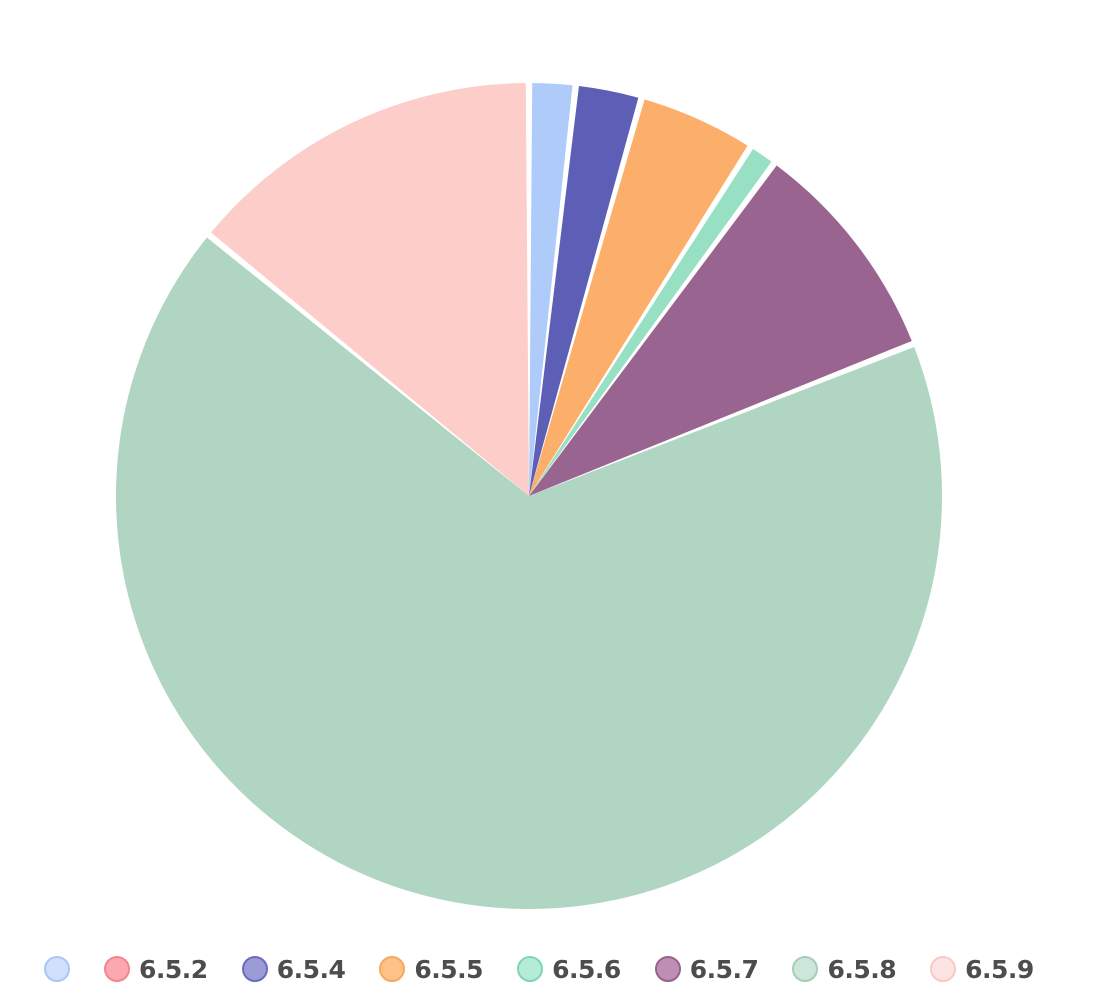 The image size is (1102, 1008). I want to click on legend-item: 6.5.2, so click(156, 969).